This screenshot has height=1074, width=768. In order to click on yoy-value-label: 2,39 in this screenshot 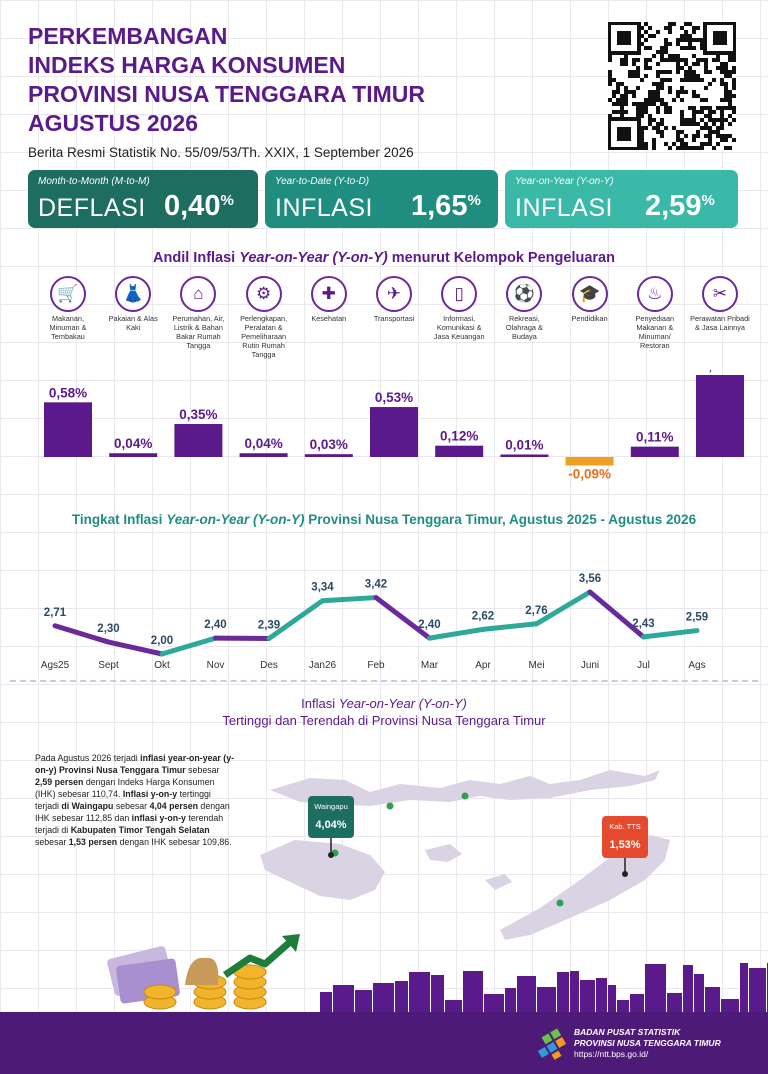, I will do `click(269, 626)`.